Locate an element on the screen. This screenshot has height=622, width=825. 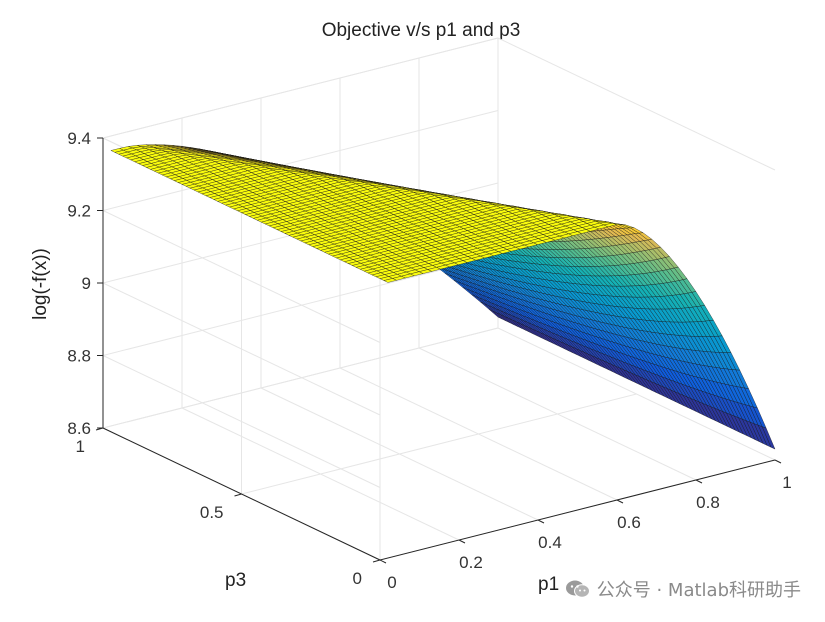
z-tick-label-0: 8.6 is located at coordinates (79, 428).